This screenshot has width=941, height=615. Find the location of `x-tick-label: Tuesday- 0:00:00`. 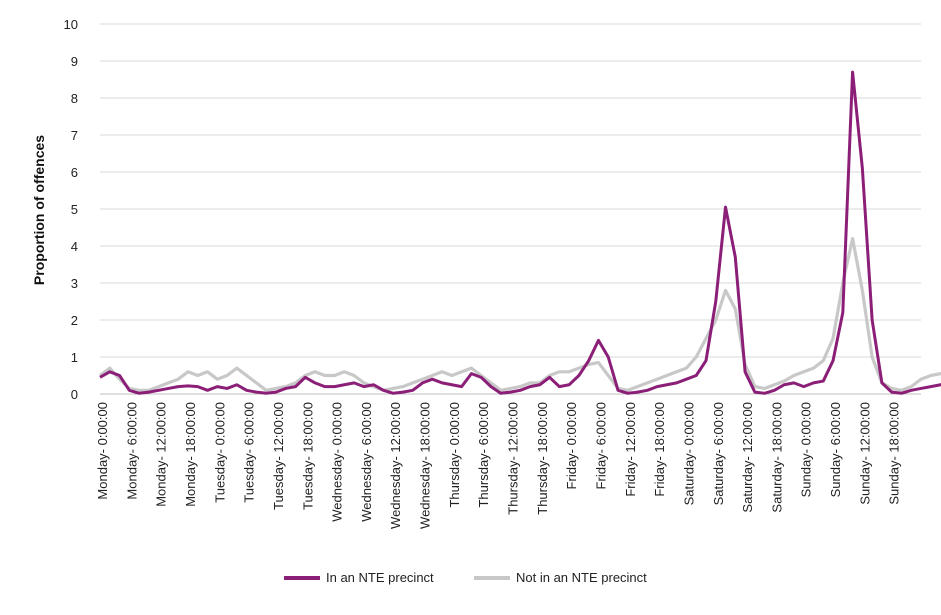

x-tick-label: Tuesday- 0:00:00 is located at coordinates (219, 452).